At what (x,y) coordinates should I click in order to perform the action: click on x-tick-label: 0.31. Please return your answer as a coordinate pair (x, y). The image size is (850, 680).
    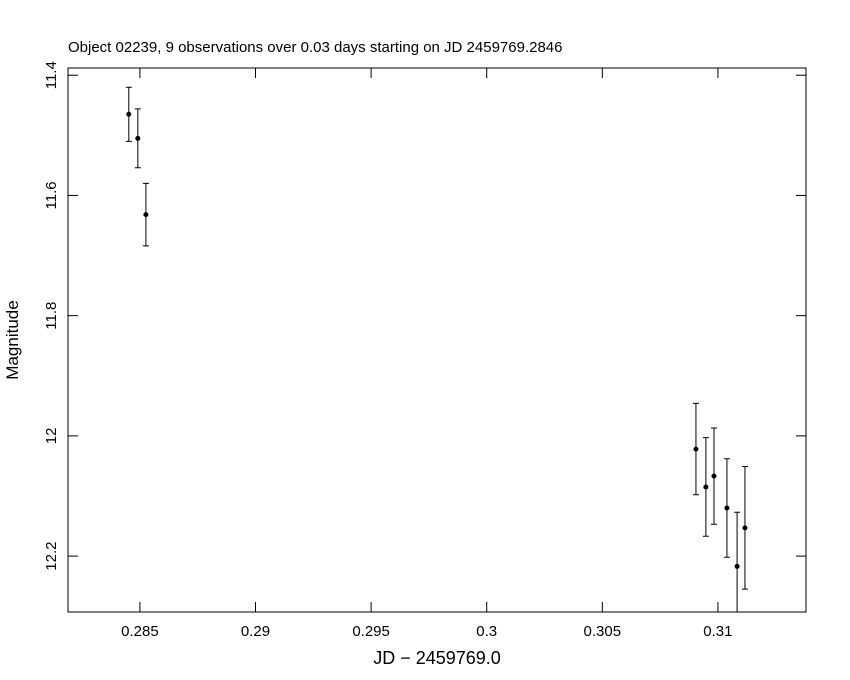
    Looking at the image, I should click on (717, 631).